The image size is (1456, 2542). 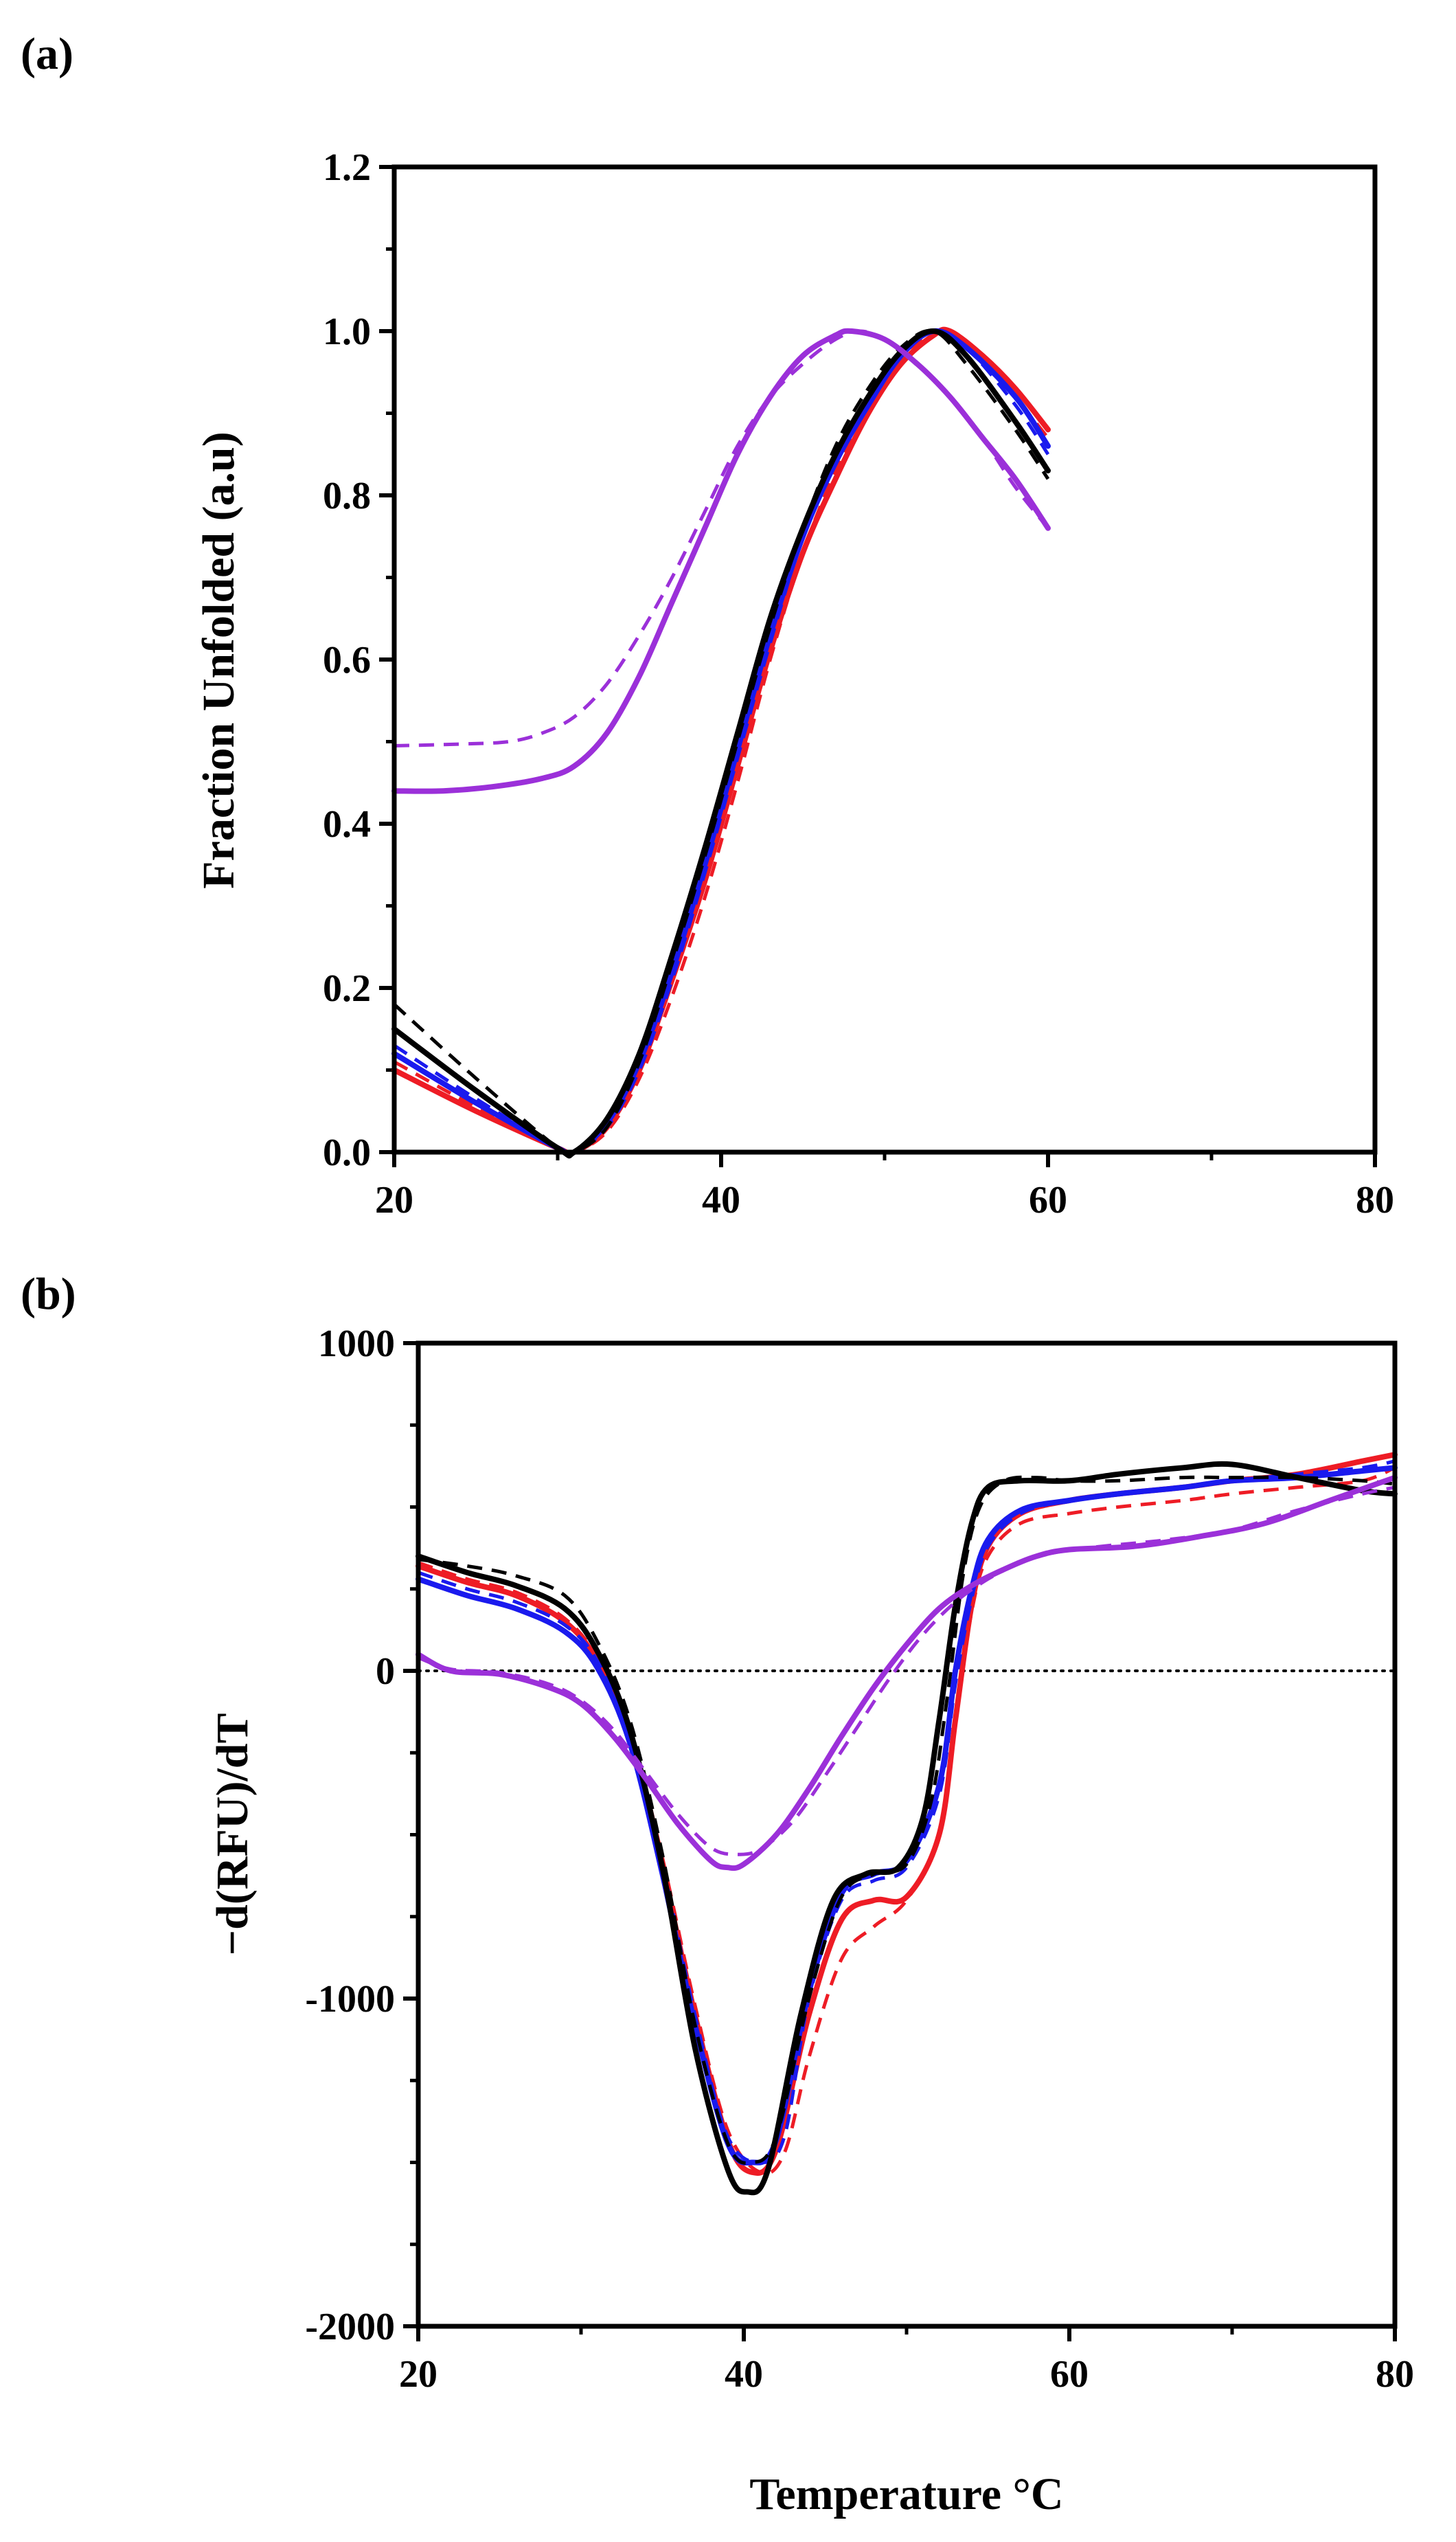 I want to click on series-line-black-dashed, so click(x=721, y=743).